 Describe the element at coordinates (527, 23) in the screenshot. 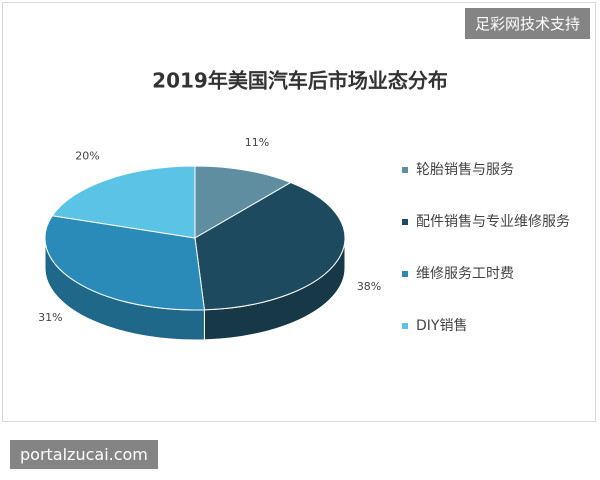

I see `watermark: 足彩网技术支持` at that location.